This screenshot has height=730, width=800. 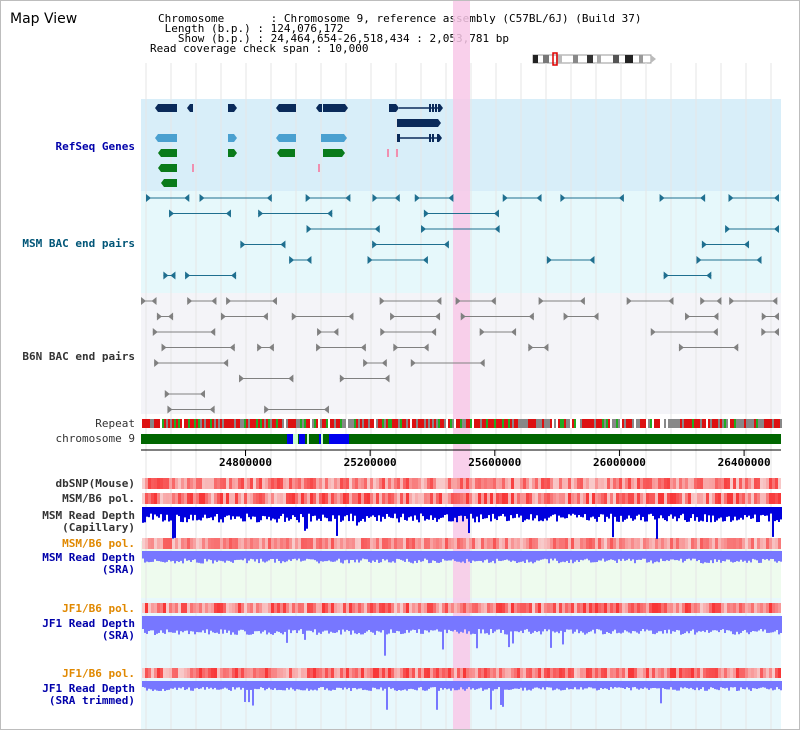 What do you see at coordinates (461, 439) in the screenshot?
I see `chromosome-bar` at bounding box center [461, 439].